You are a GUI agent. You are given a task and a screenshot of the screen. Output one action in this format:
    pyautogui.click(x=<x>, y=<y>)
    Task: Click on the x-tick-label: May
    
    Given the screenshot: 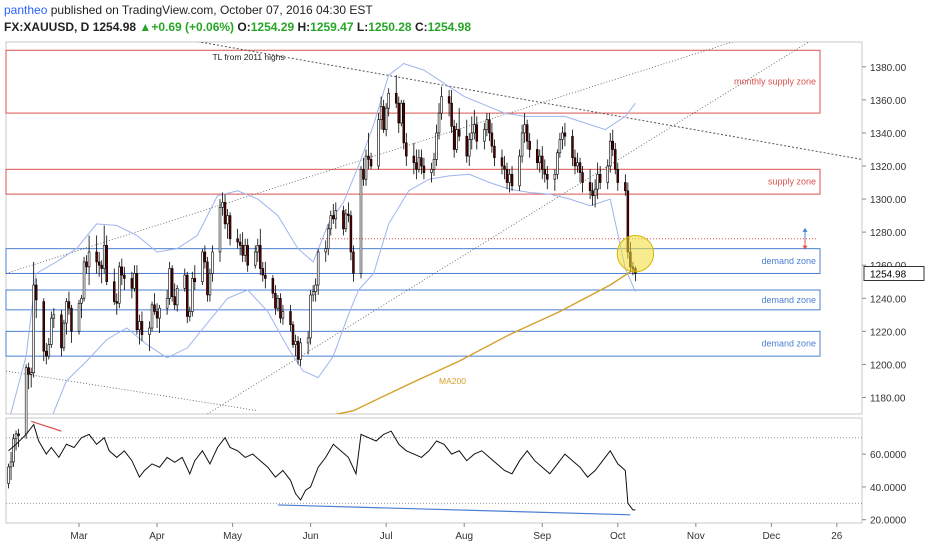 What is the action you would take?
    pyautogui.click(x=232, y=536)
    